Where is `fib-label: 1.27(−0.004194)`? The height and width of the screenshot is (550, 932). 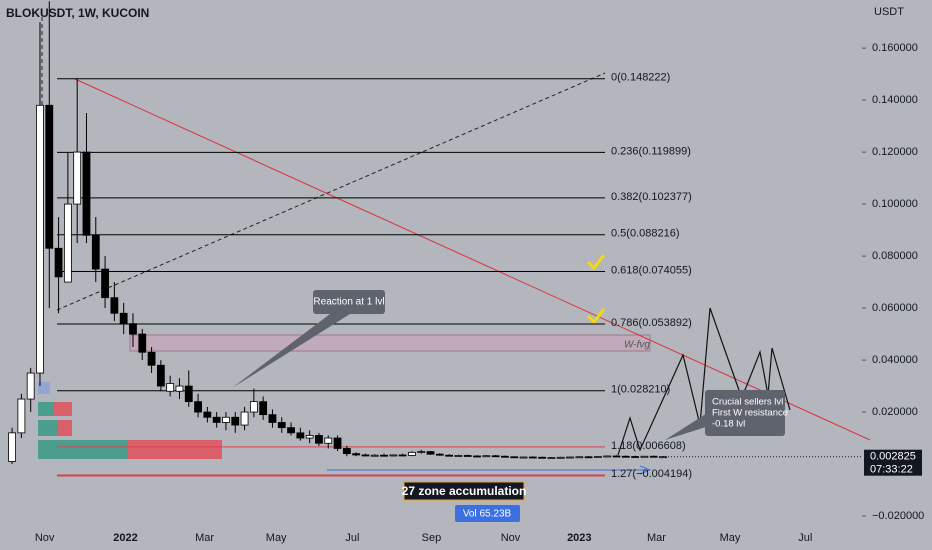
fib-label: 1.27(−0.004194) is located at coordinates (651, 474).